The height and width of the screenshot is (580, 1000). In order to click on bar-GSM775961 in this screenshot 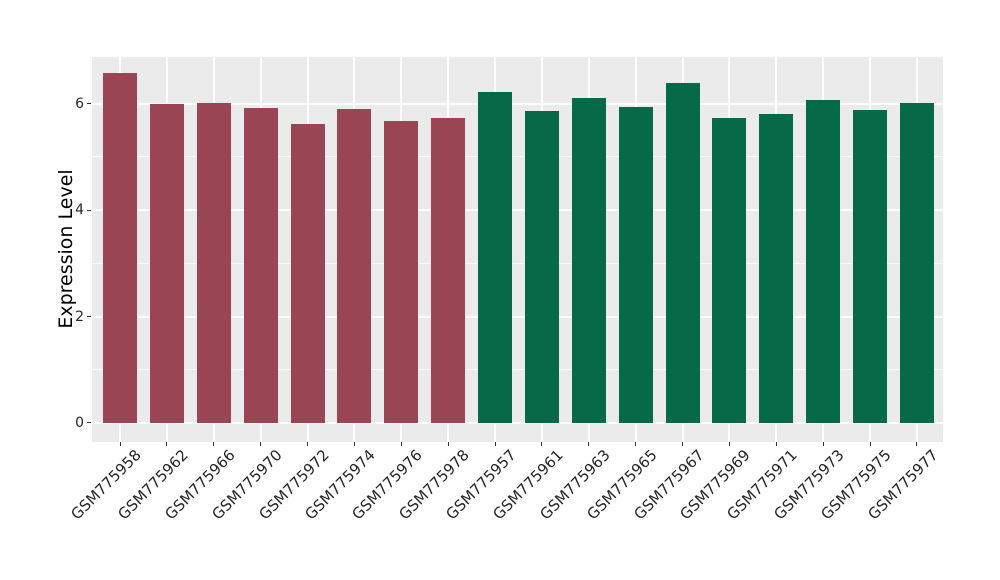, I will do `click(541, 267)`.